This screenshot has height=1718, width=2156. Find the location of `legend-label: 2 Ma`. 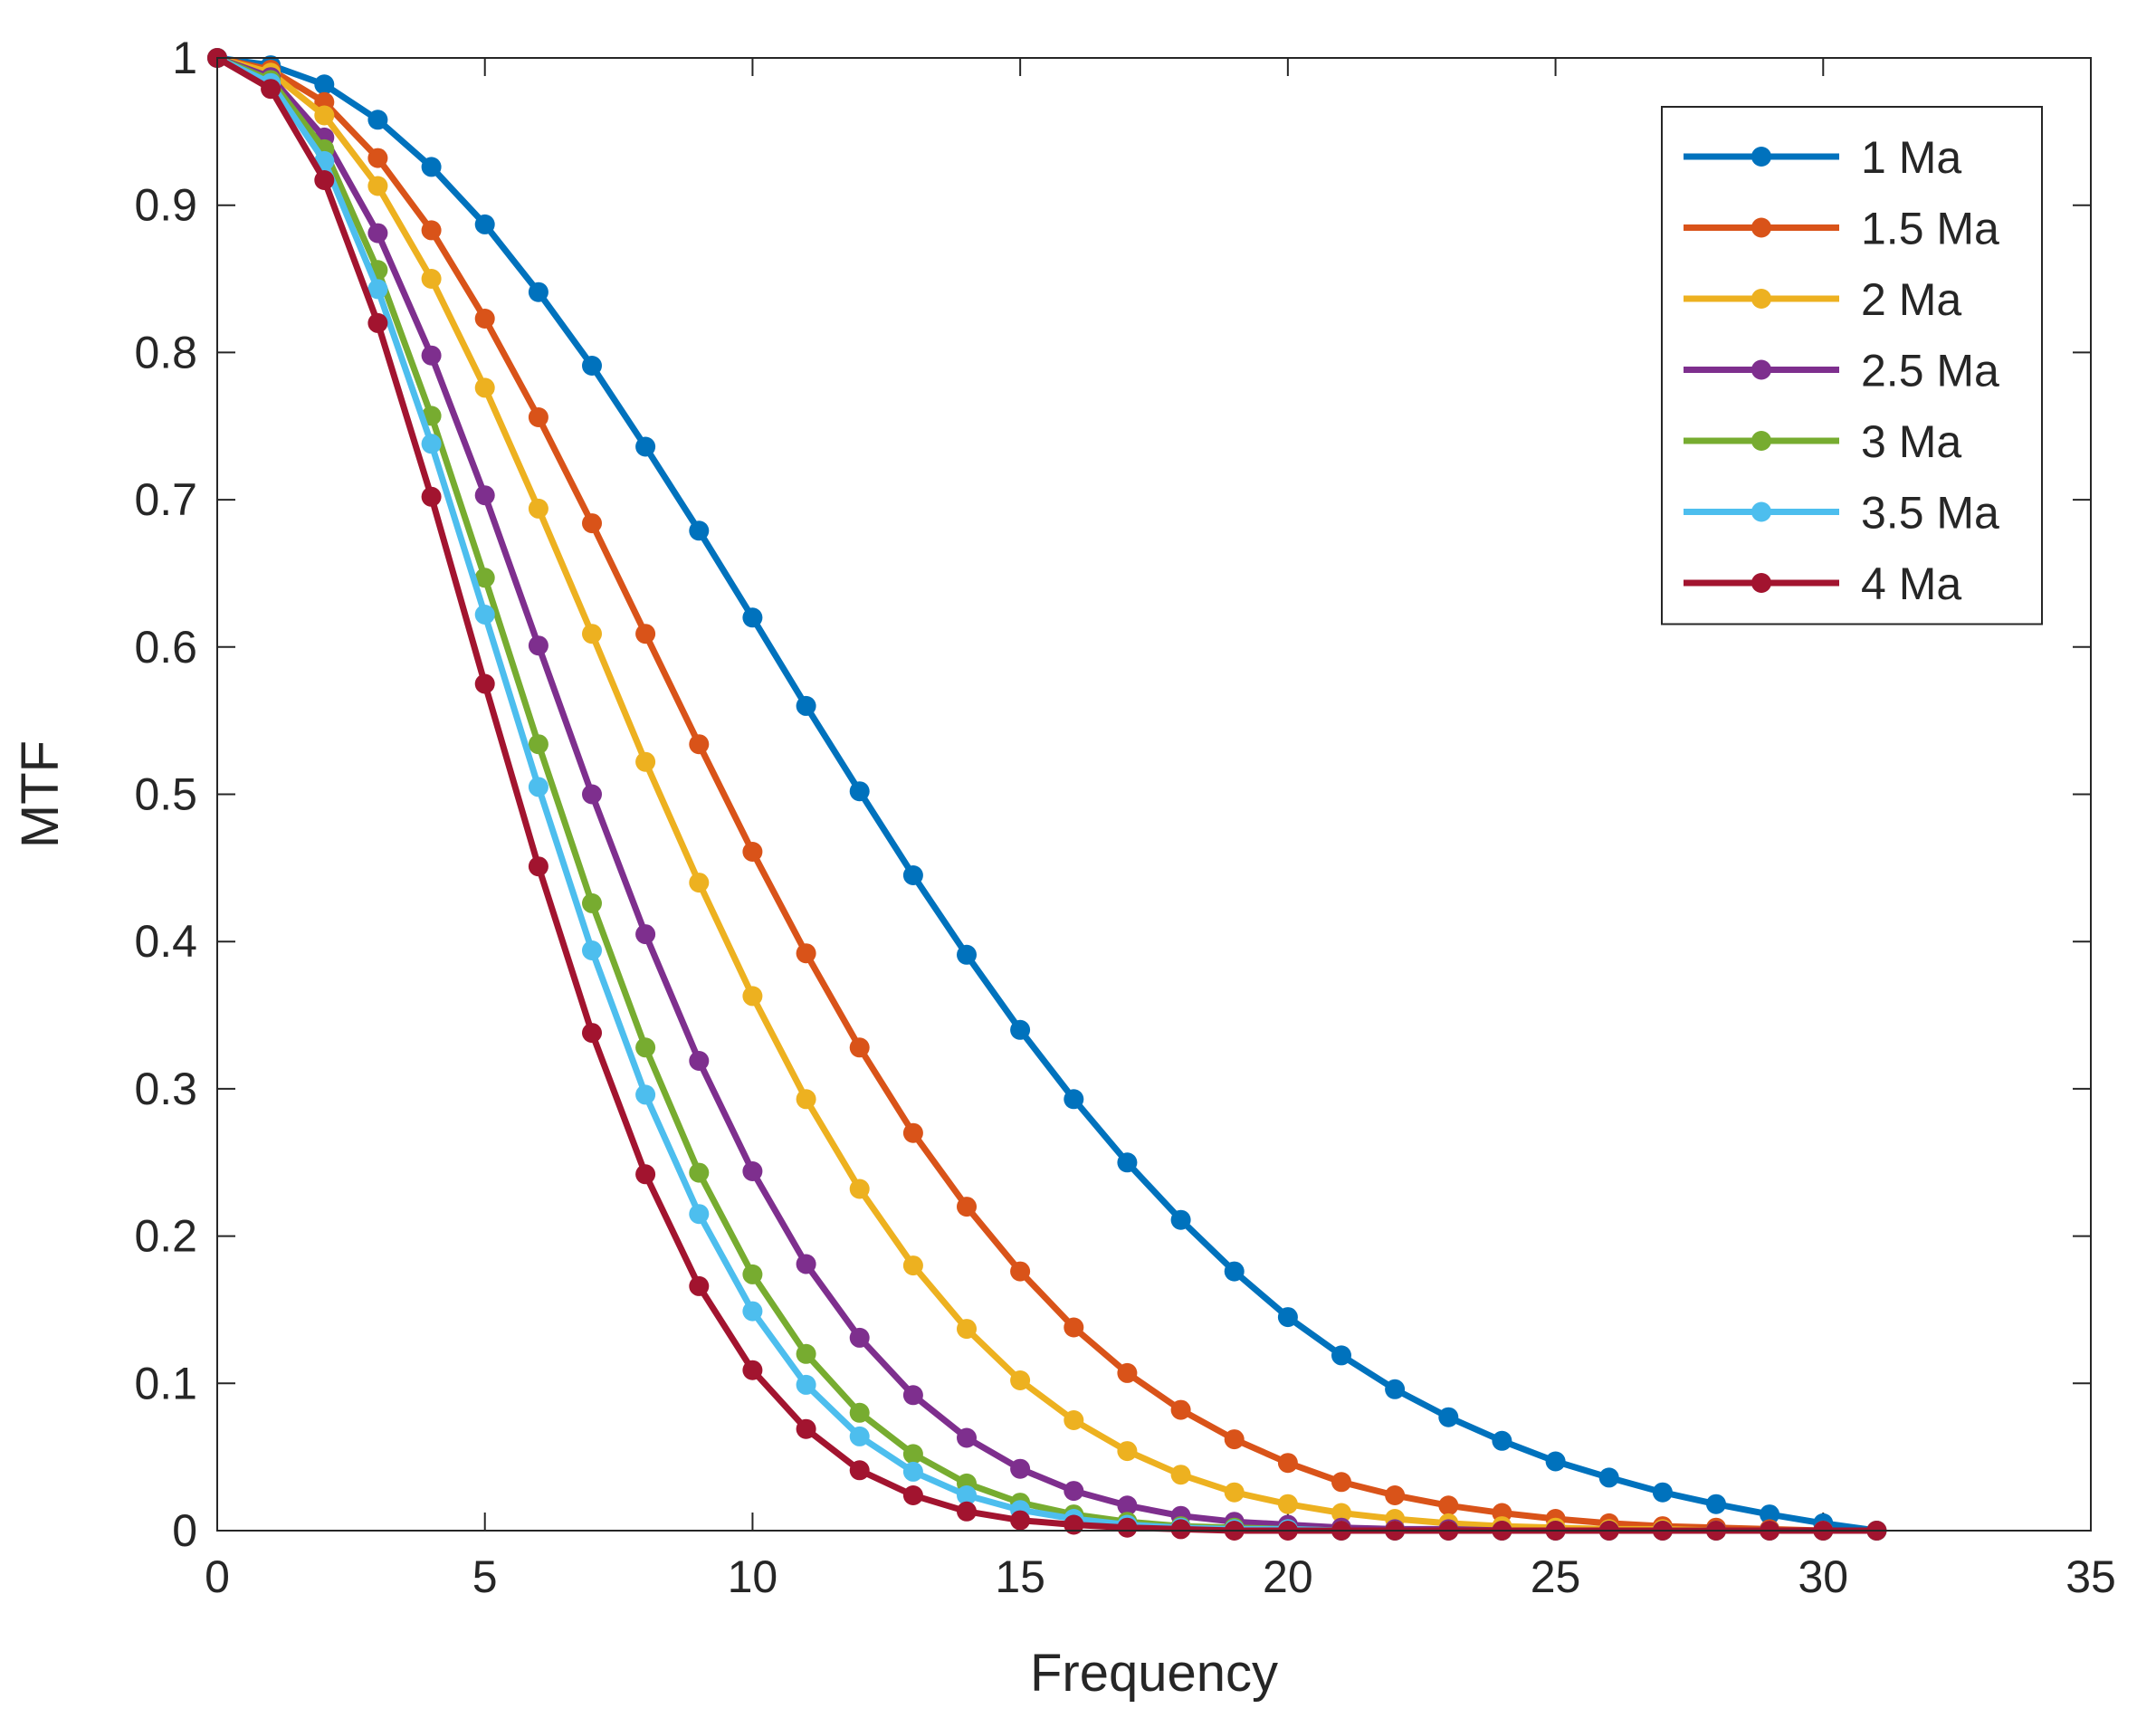

legend-label: 2 Ma is located at coordinates (1911, 299).